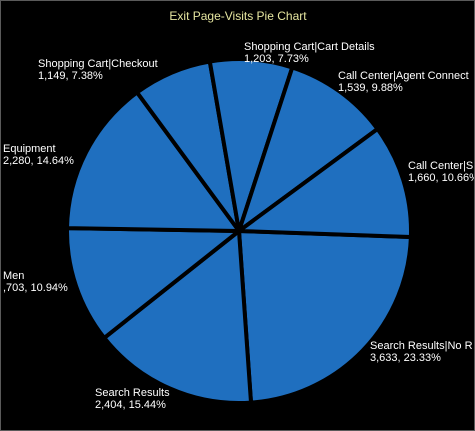 This screenshot has width=475, height=431. I want to click on slice-category-label: Call Center|S, so click(440, 166).